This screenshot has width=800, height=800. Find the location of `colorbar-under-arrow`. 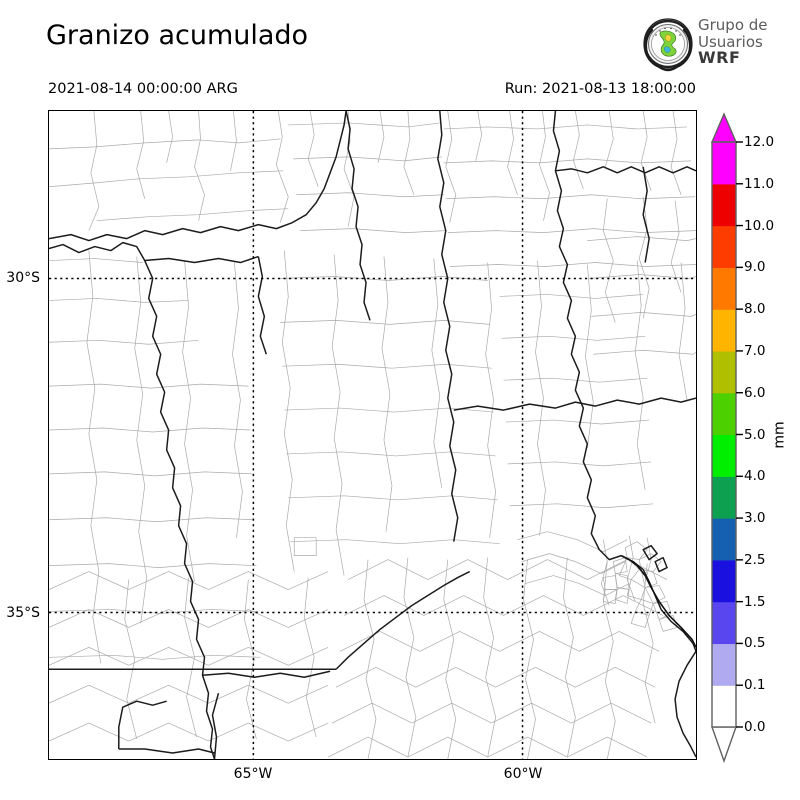

colorbar-under-arrow is located at coordinates (724, 745).